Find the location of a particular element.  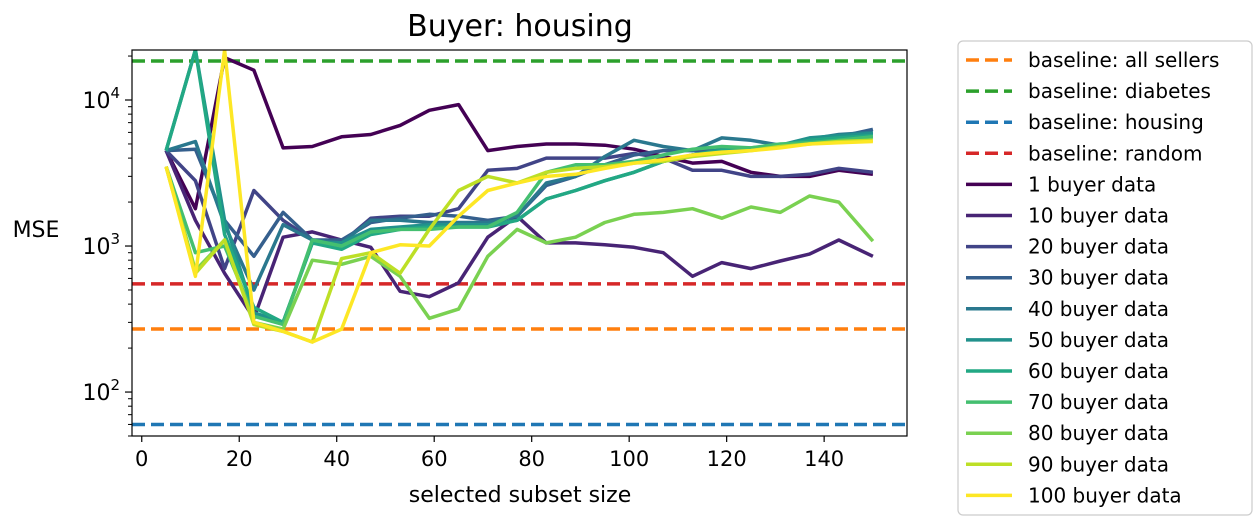

y-tick-label-2: 10⁴ is located at coordinates (101, 99).